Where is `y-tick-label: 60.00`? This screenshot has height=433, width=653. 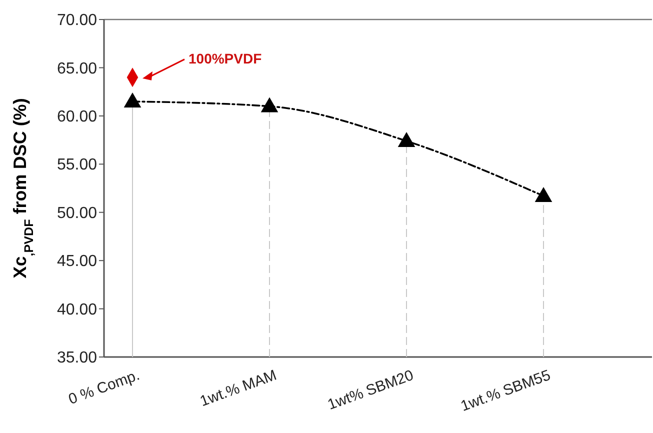 y-tick-label: 60.00 is located at coordinates (77, 117).